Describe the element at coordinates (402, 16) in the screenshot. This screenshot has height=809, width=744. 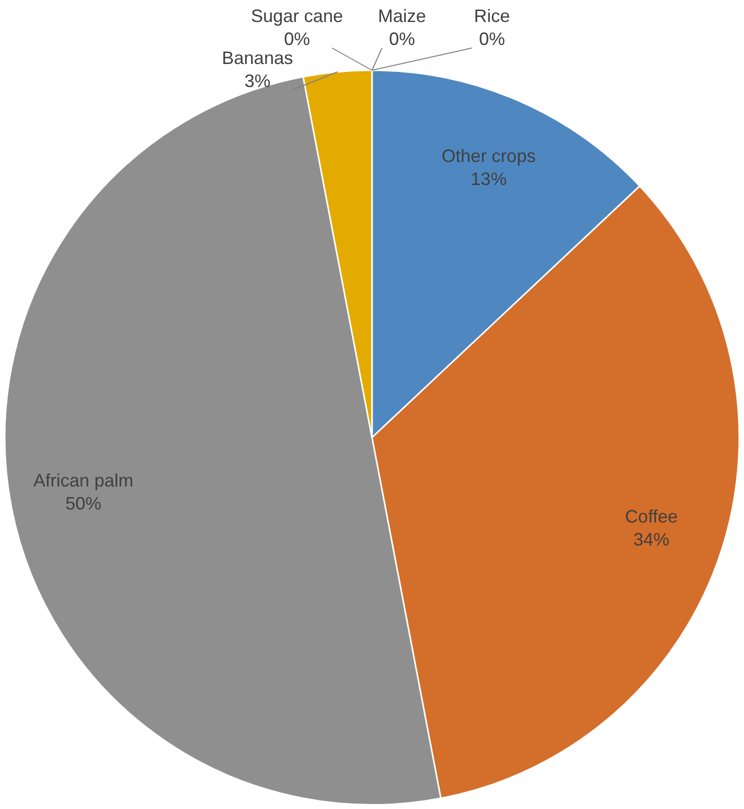
I see `category-label: Maize` at that location.